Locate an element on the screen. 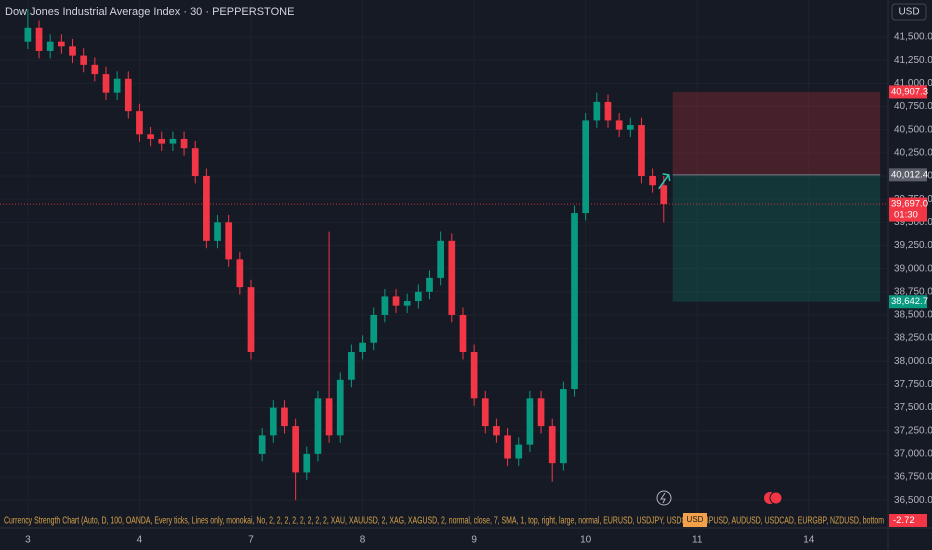 This screenshot has width=932, height=550. y-tick-label: 38,000.0 is located at coordinates (913, 361).